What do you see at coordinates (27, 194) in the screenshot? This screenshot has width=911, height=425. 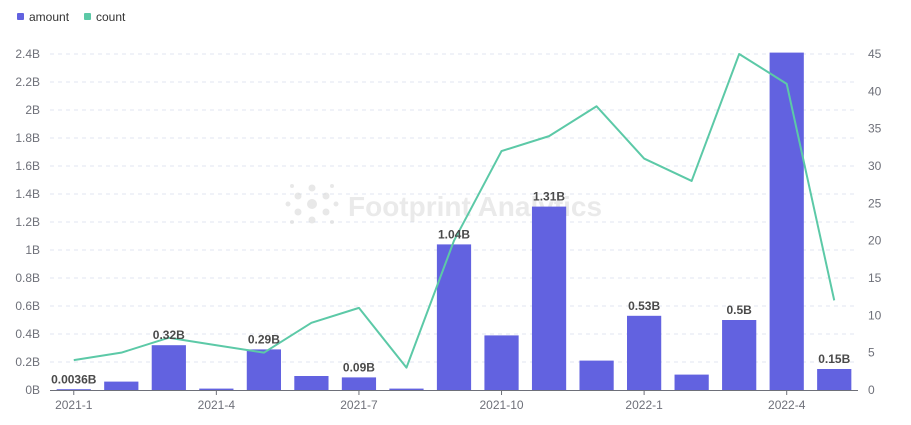 I see `y-left-tick-label: 1.4B` at bounding box center [27, 194].